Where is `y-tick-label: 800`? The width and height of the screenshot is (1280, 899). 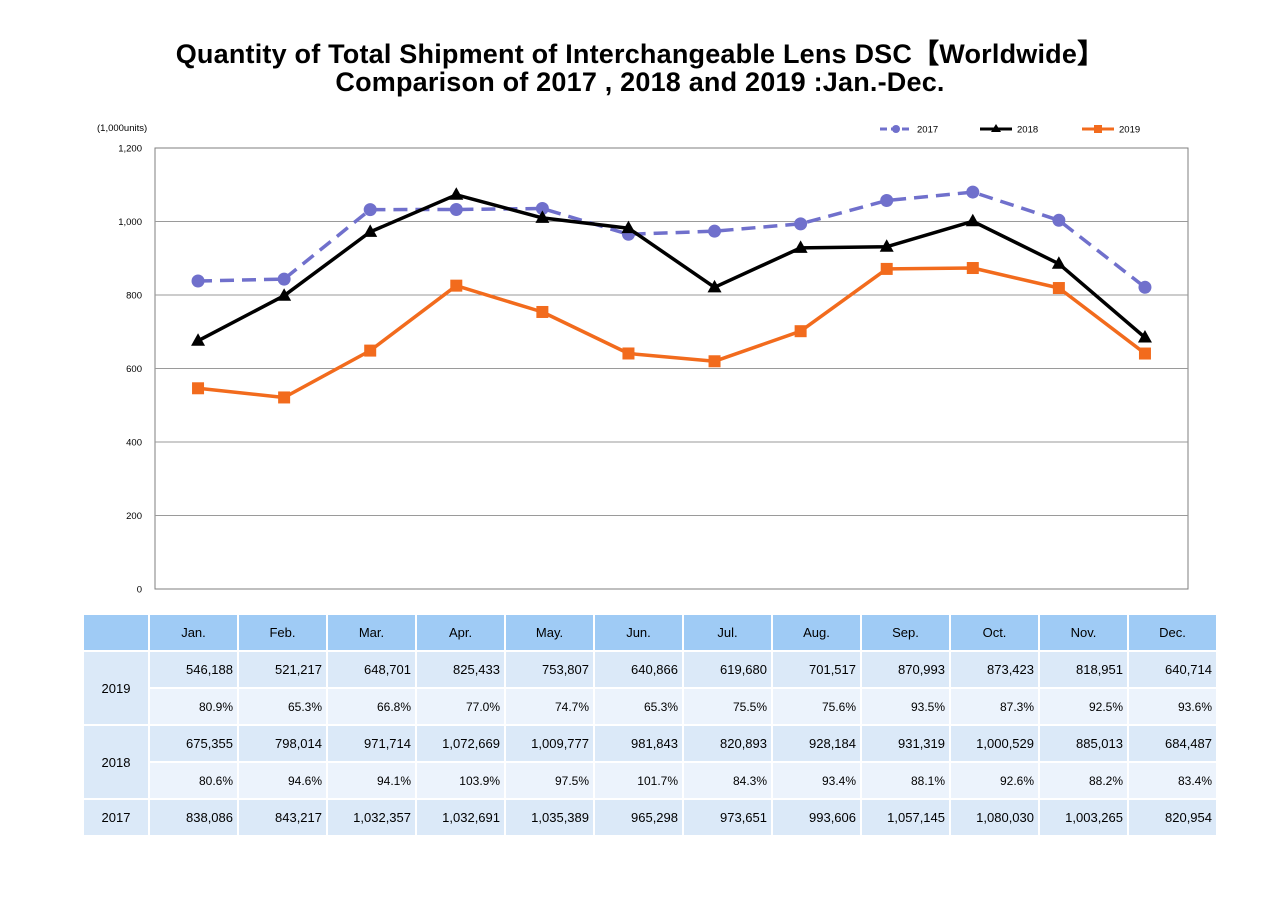 y-tick-label: 800 is located at coordinates (134, 296).